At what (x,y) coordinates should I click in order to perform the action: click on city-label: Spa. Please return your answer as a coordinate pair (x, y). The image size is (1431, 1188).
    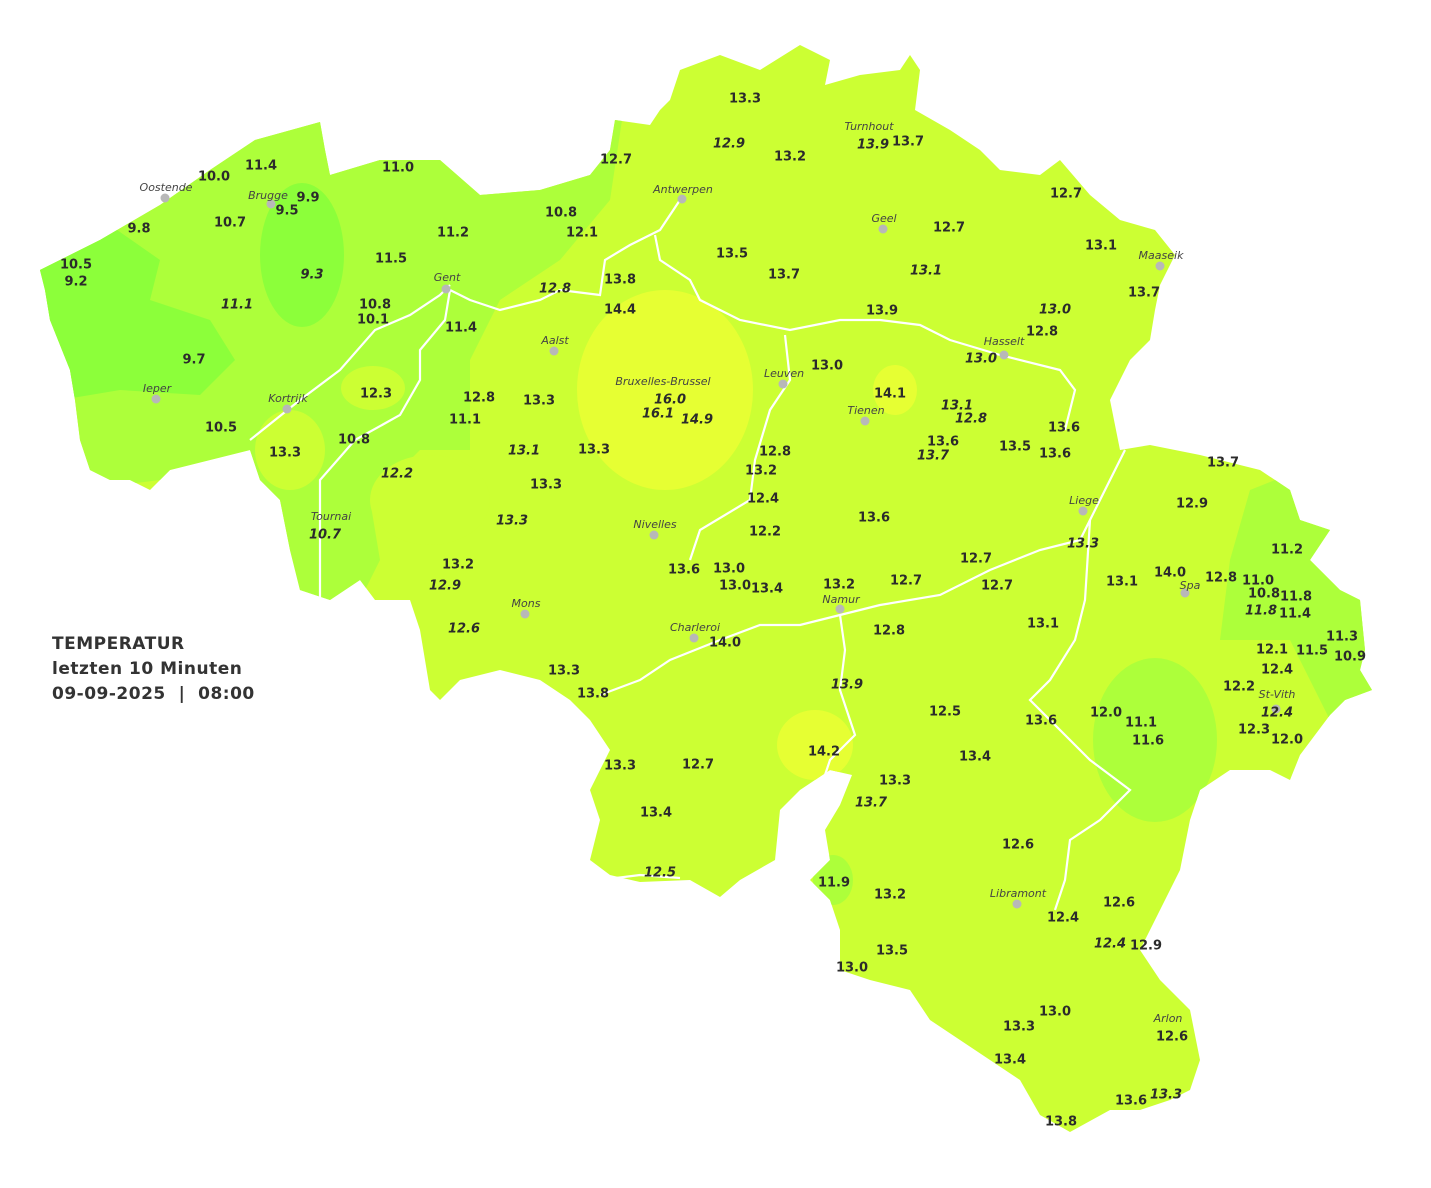
    Looking at the image, I should click on (1190, 585).